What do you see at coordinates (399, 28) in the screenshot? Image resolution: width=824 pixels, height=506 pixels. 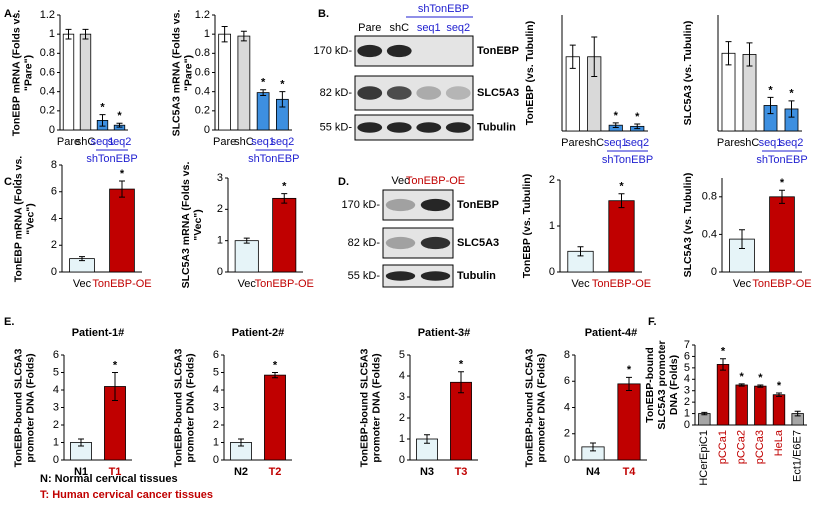 I see `lane-label: shC` at bounding box center [399, 28].